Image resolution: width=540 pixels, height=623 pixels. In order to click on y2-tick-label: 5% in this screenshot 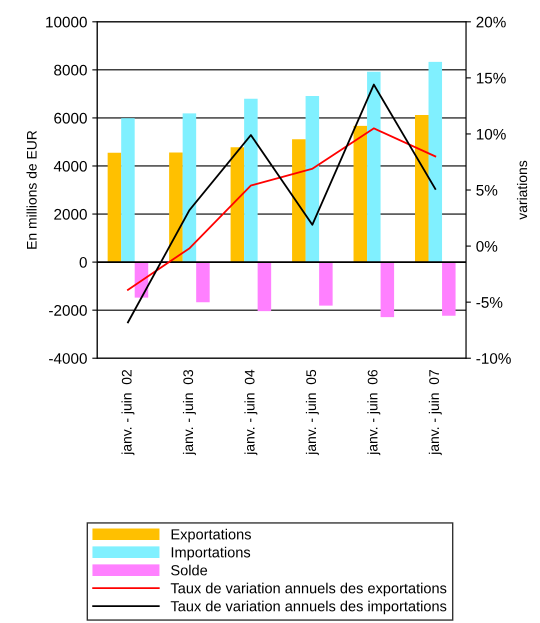, I will do `click(487, 190)`.